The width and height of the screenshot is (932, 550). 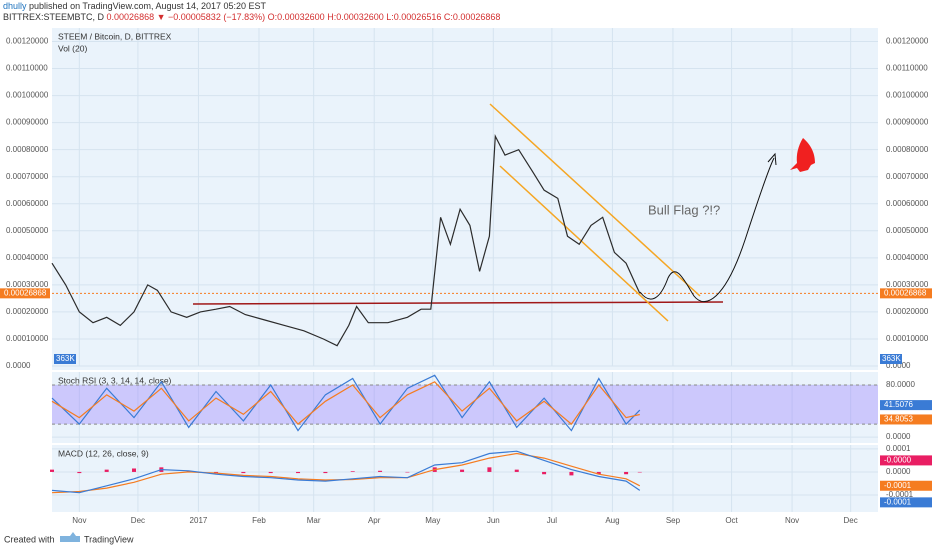 I want to click on arrow-head, so click(x=772, y=159).